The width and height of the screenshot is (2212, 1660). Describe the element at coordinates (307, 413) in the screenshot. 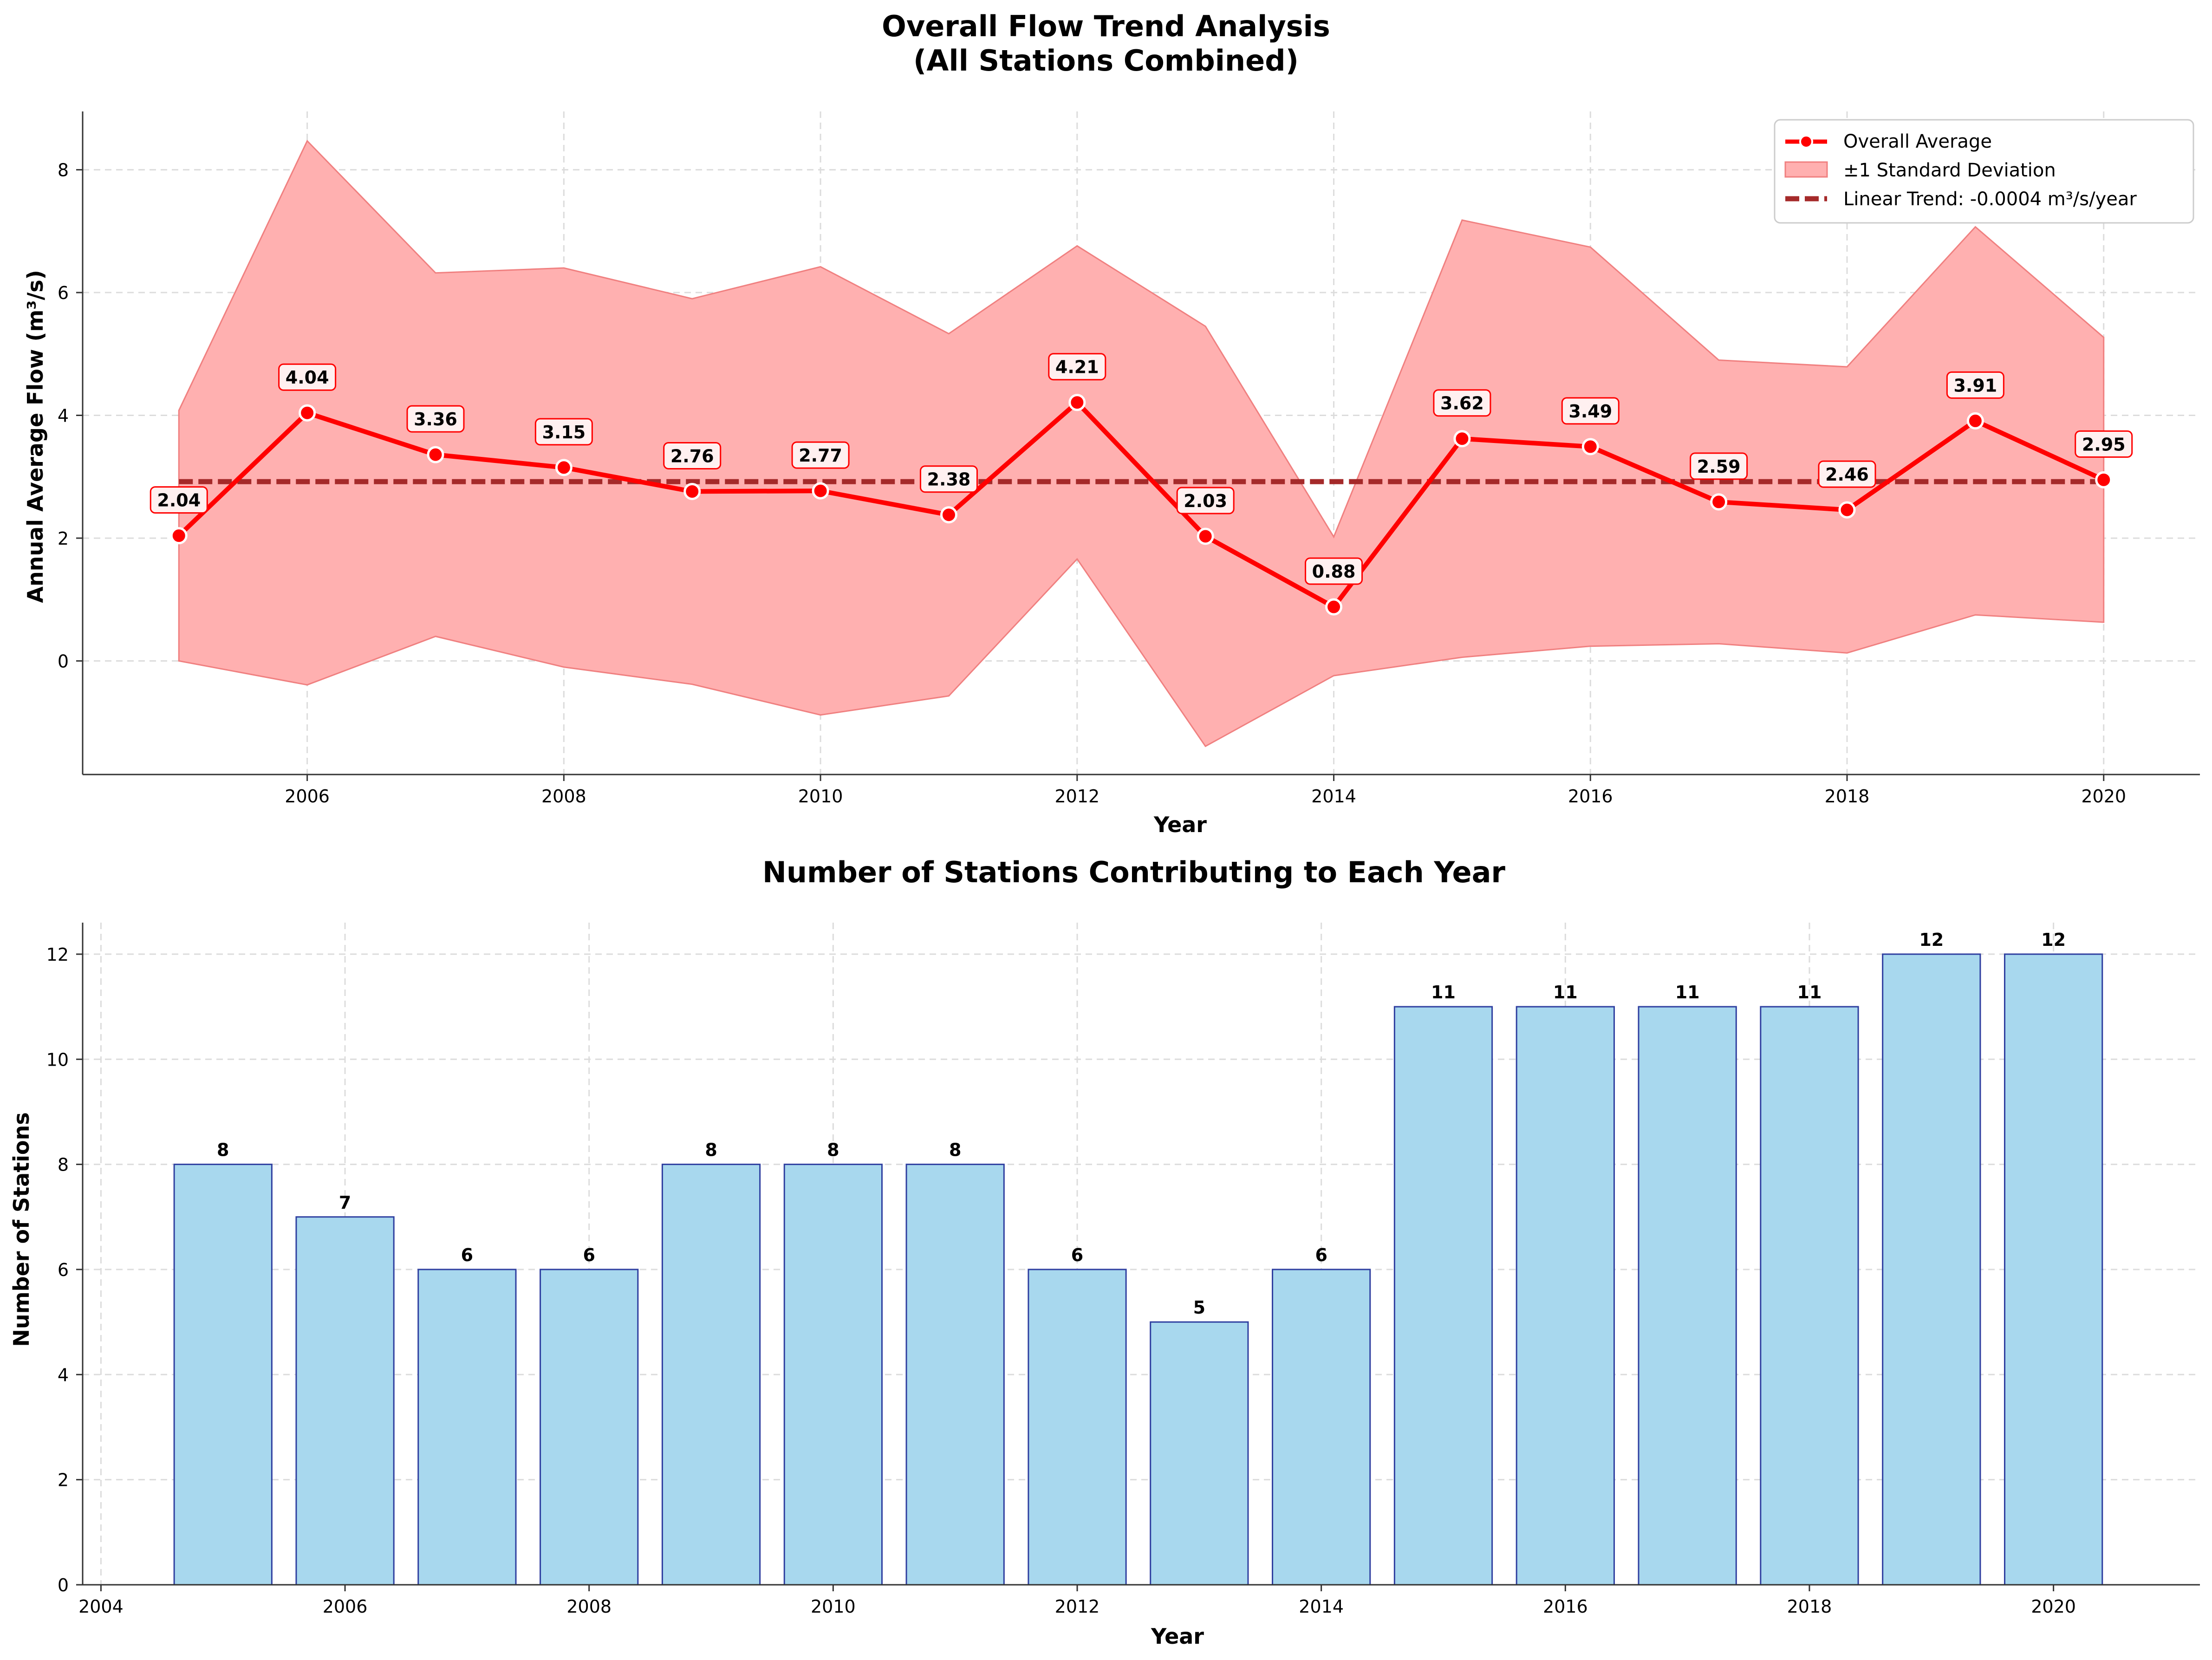

I see `average-point-2006` at that location.